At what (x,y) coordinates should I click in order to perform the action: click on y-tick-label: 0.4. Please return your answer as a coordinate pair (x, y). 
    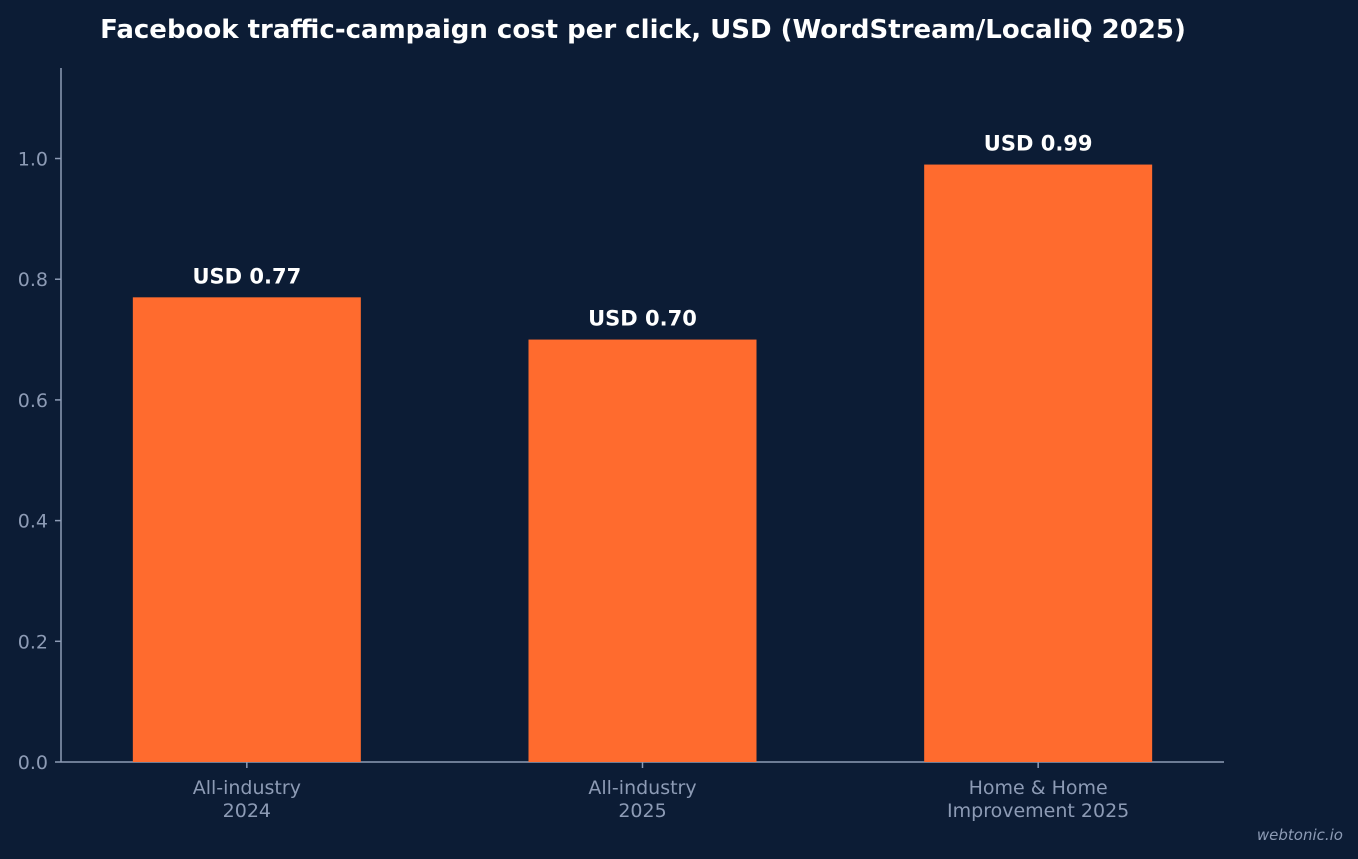
    Looking at the image, I should click on (33, 522).